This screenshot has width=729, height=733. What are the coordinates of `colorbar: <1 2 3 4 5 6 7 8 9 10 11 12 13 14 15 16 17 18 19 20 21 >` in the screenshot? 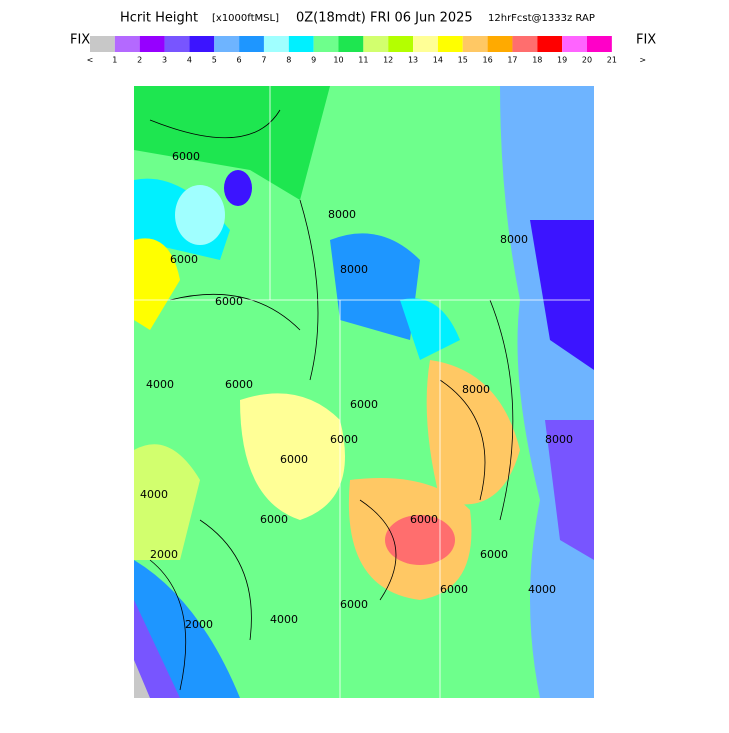 It's located at (366, 50).